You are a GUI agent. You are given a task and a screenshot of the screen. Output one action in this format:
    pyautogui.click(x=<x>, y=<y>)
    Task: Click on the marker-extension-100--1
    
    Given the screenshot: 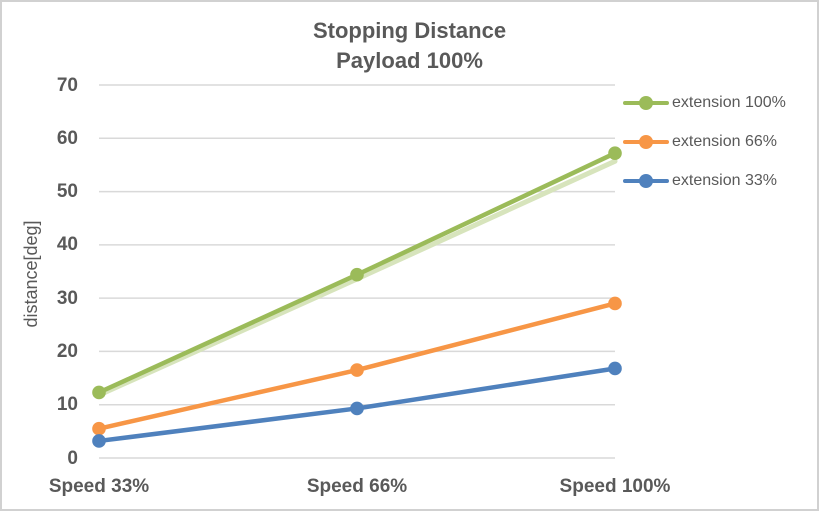 What is the action you would take?
    pyautogui.click(x=99, y=392)
    